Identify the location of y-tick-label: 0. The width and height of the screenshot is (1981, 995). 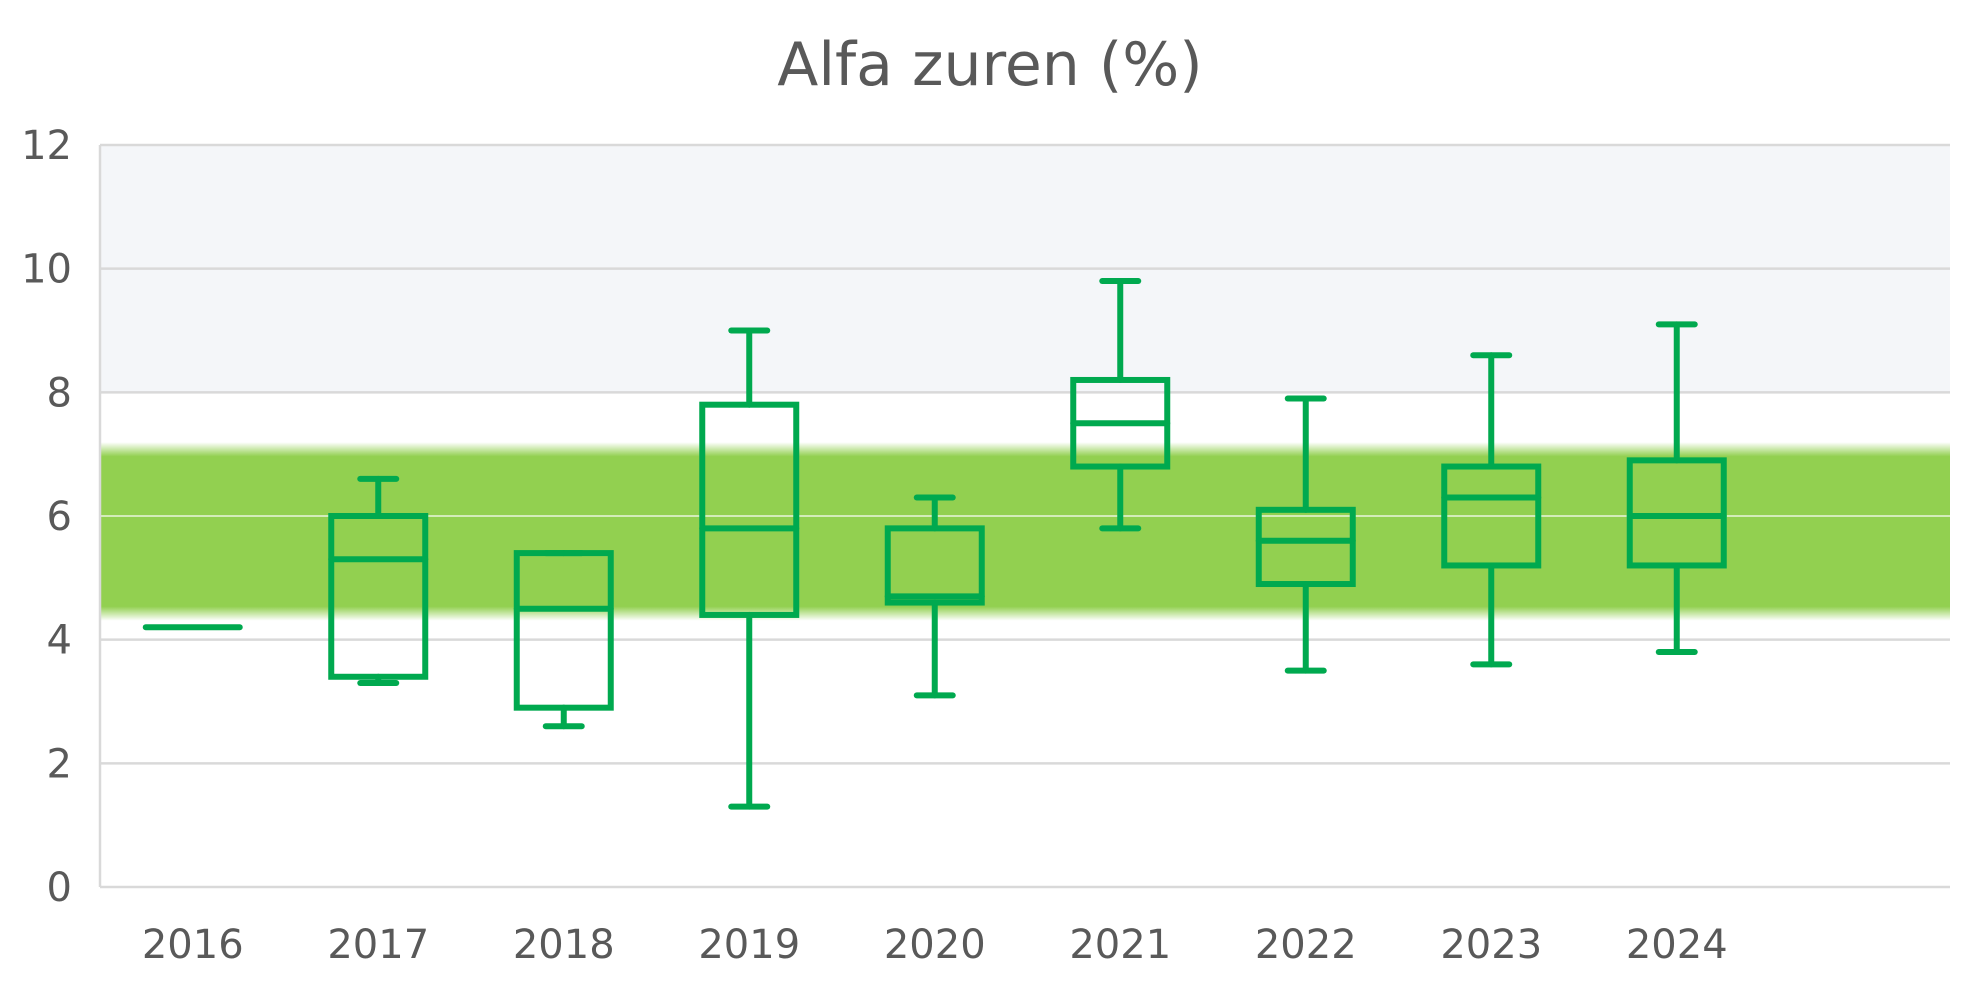
(59, 888).